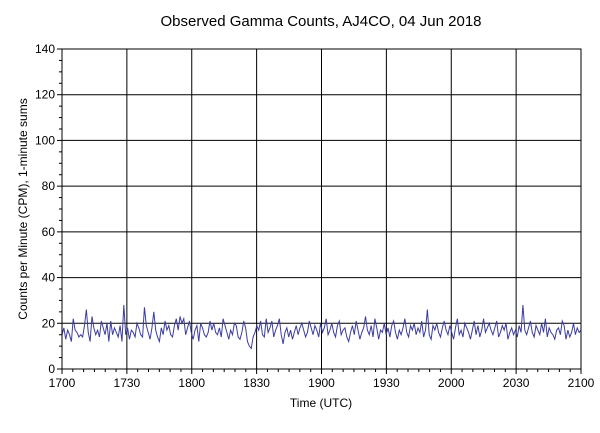  I want to click on series-layer, so click(321, 327).